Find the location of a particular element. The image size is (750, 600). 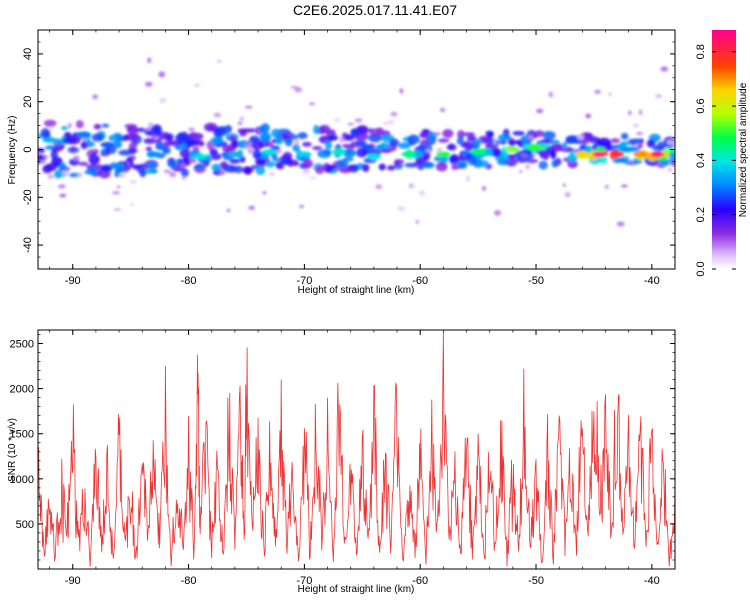

colorbar-gradient is located at coordinates (724, 149).